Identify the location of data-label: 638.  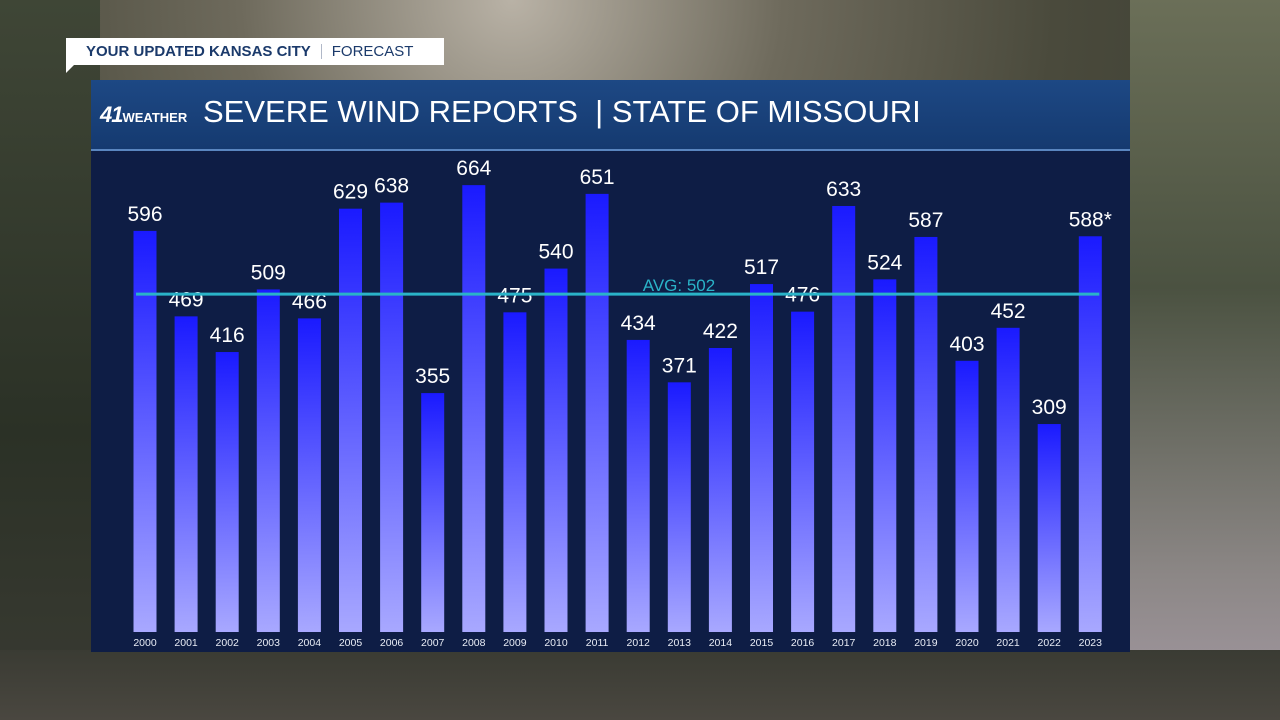
(391, 186).